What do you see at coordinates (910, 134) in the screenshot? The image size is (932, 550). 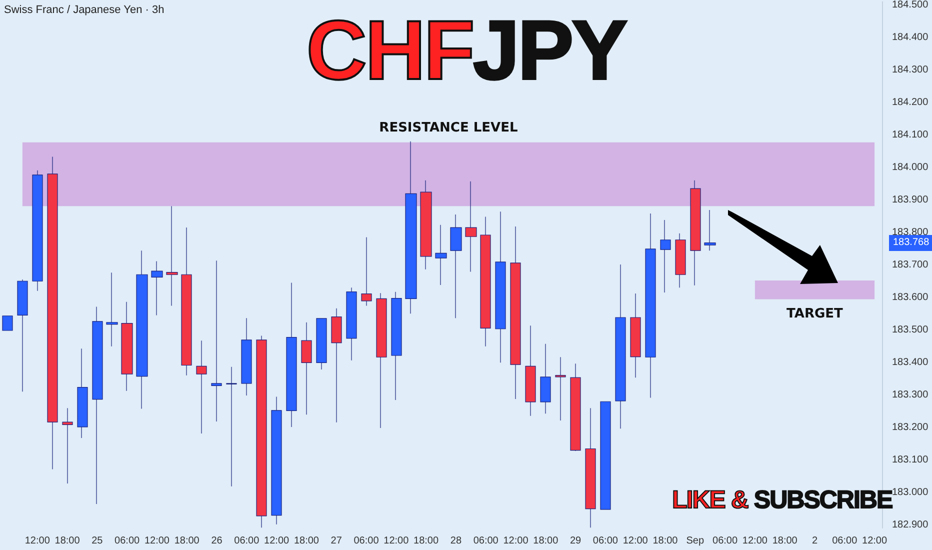 I see `y-tick-label: 184.100` at bounding box center [910, 134].